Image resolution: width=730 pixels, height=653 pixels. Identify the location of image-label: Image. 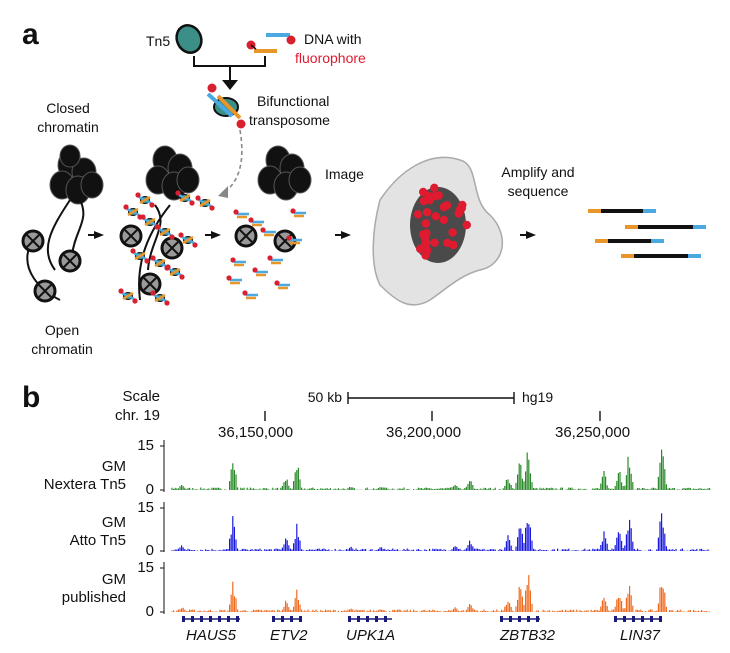
(344, 174).